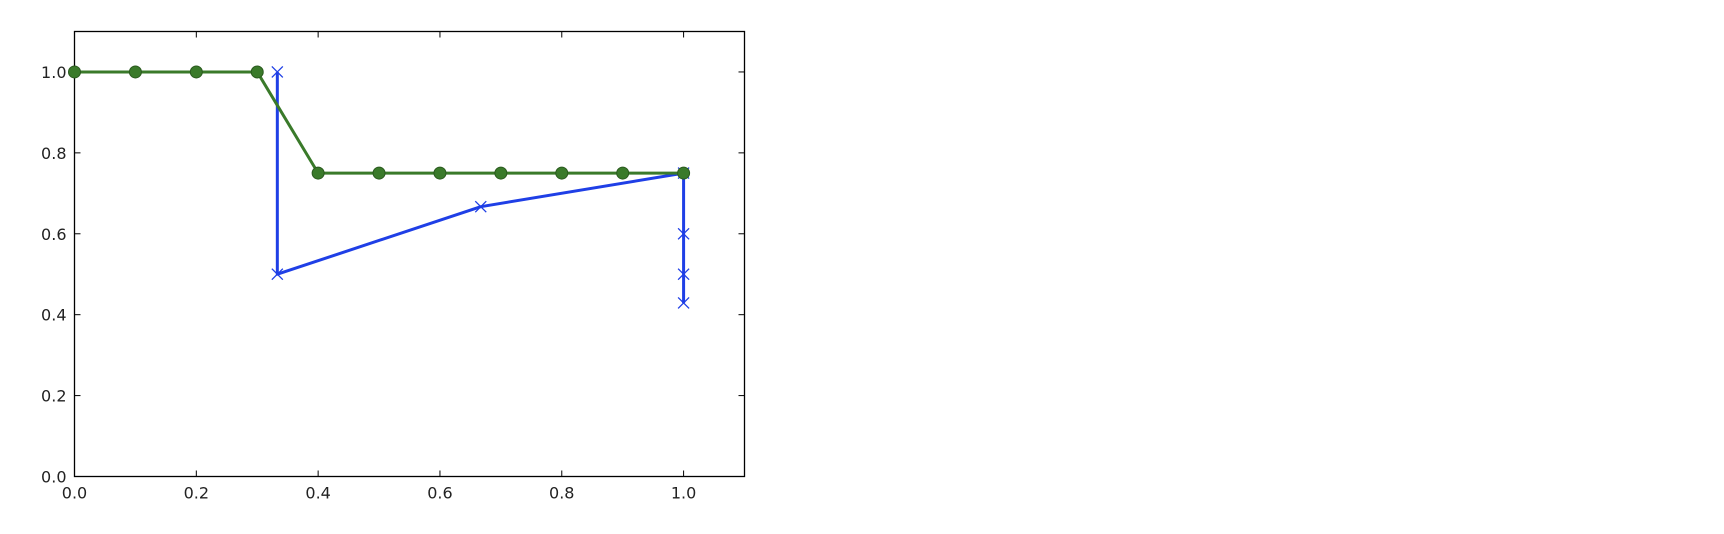 This screenshot has width=1724, height=534. What do you see at coordinates (53, 153) in the screenshot?
I see `y-tick-label: 0.8` at bounding box center [53, 153].